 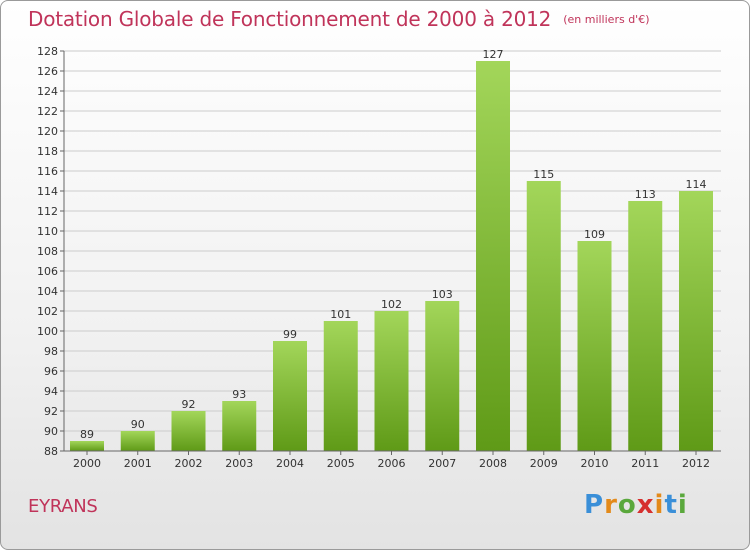 I want to click on bar-value-label: 113, so click(x=645, y=194).